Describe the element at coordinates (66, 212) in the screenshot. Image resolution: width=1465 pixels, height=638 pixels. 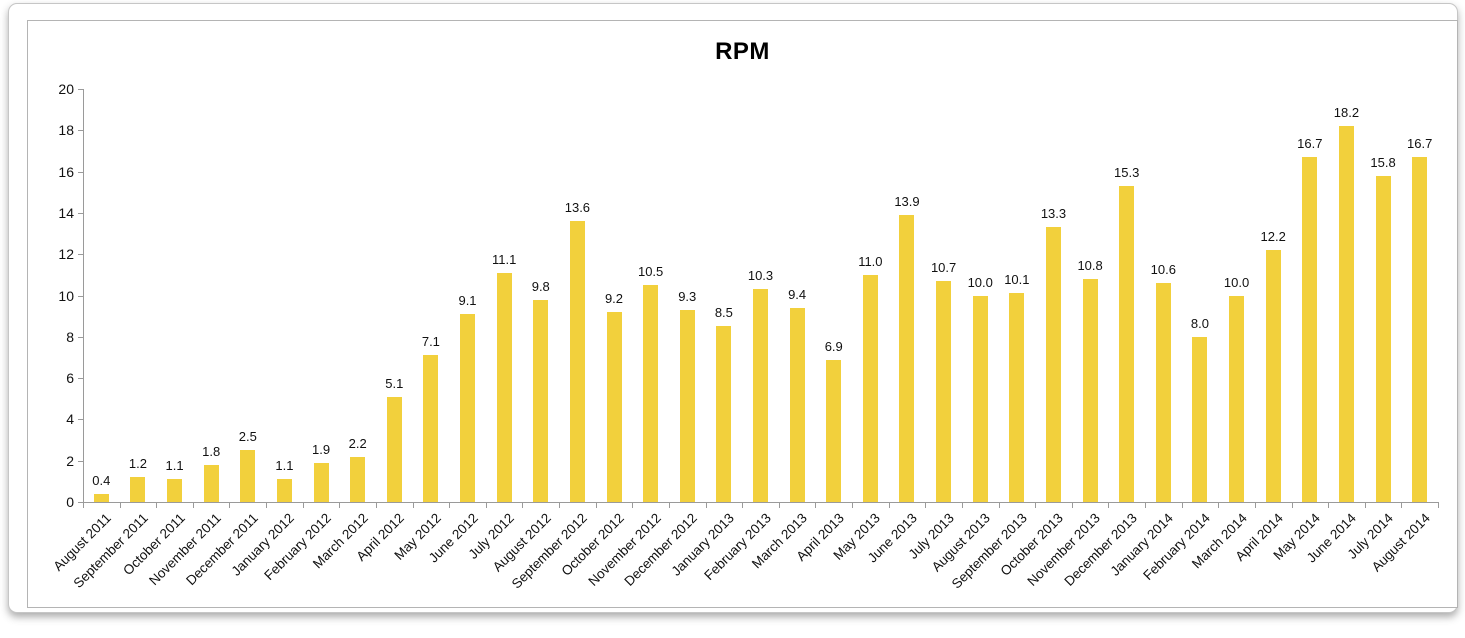
I see `y-axis-tick-label: 14` at that location.